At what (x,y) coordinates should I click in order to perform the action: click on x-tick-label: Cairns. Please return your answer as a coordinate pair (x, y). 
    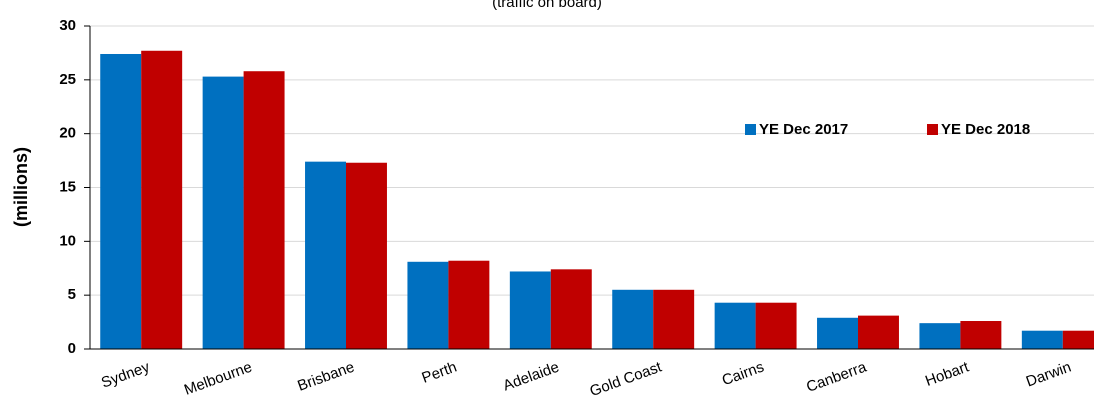
    Looking at the image, I should click on (743, 374).